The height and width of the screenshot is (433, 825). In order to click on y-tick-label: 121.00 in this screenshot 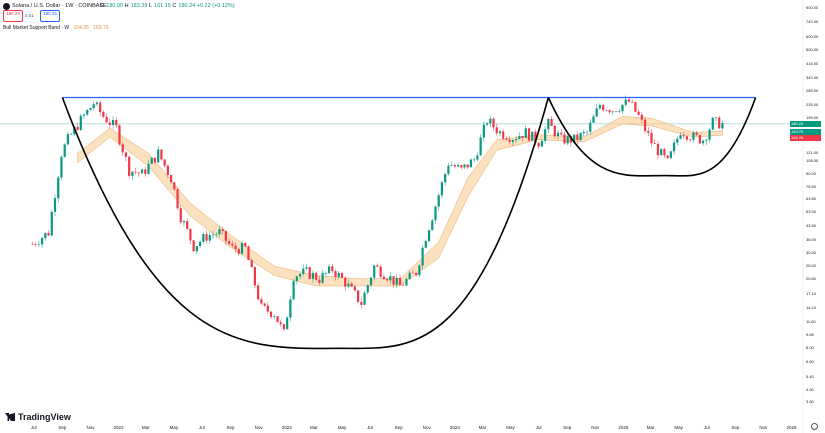, I will do `click(812, 152)`.